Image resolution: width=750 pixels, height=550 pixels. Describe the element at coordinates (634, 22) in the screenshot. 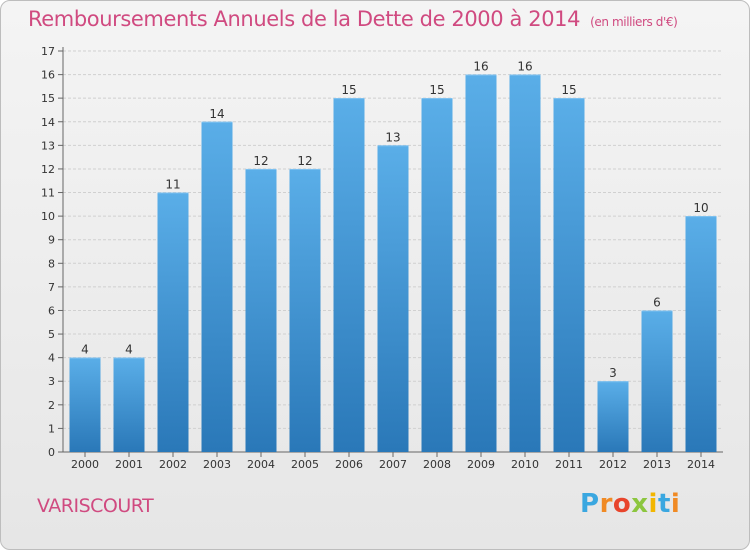

I see `chart-unit: (en milliers d'€)` at that location.